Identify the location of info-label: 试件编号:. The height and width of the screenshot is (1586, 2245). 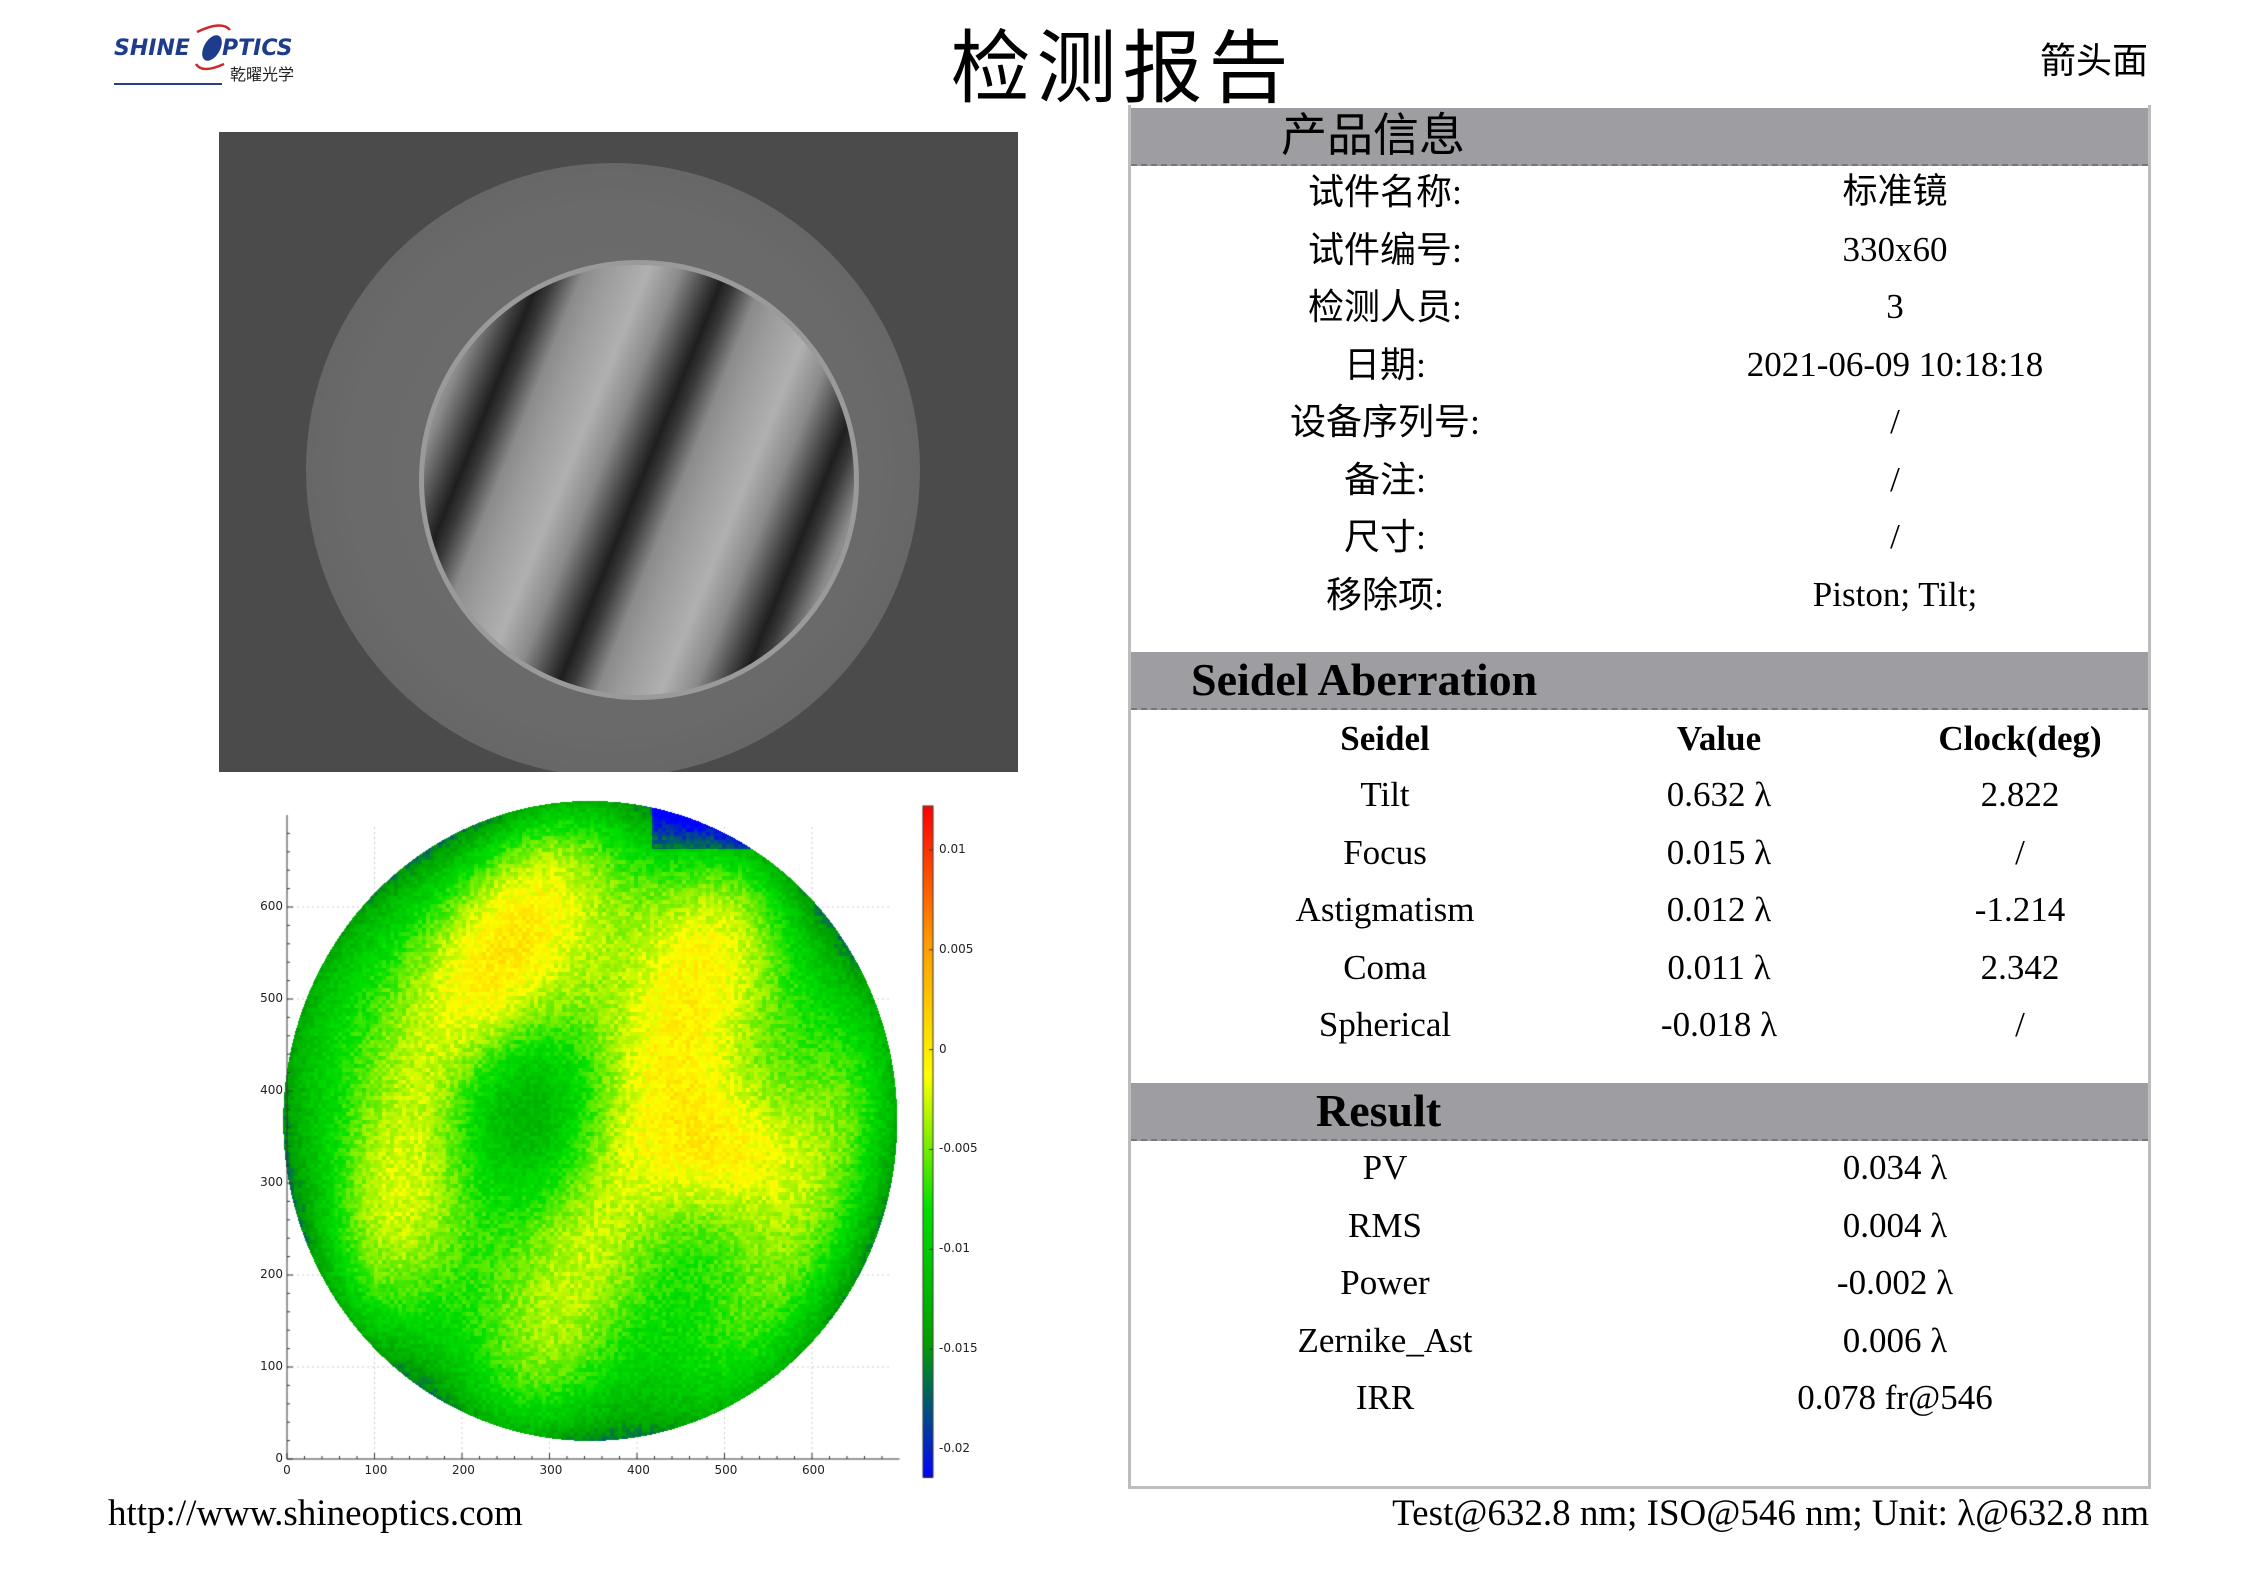
(1384, 249).